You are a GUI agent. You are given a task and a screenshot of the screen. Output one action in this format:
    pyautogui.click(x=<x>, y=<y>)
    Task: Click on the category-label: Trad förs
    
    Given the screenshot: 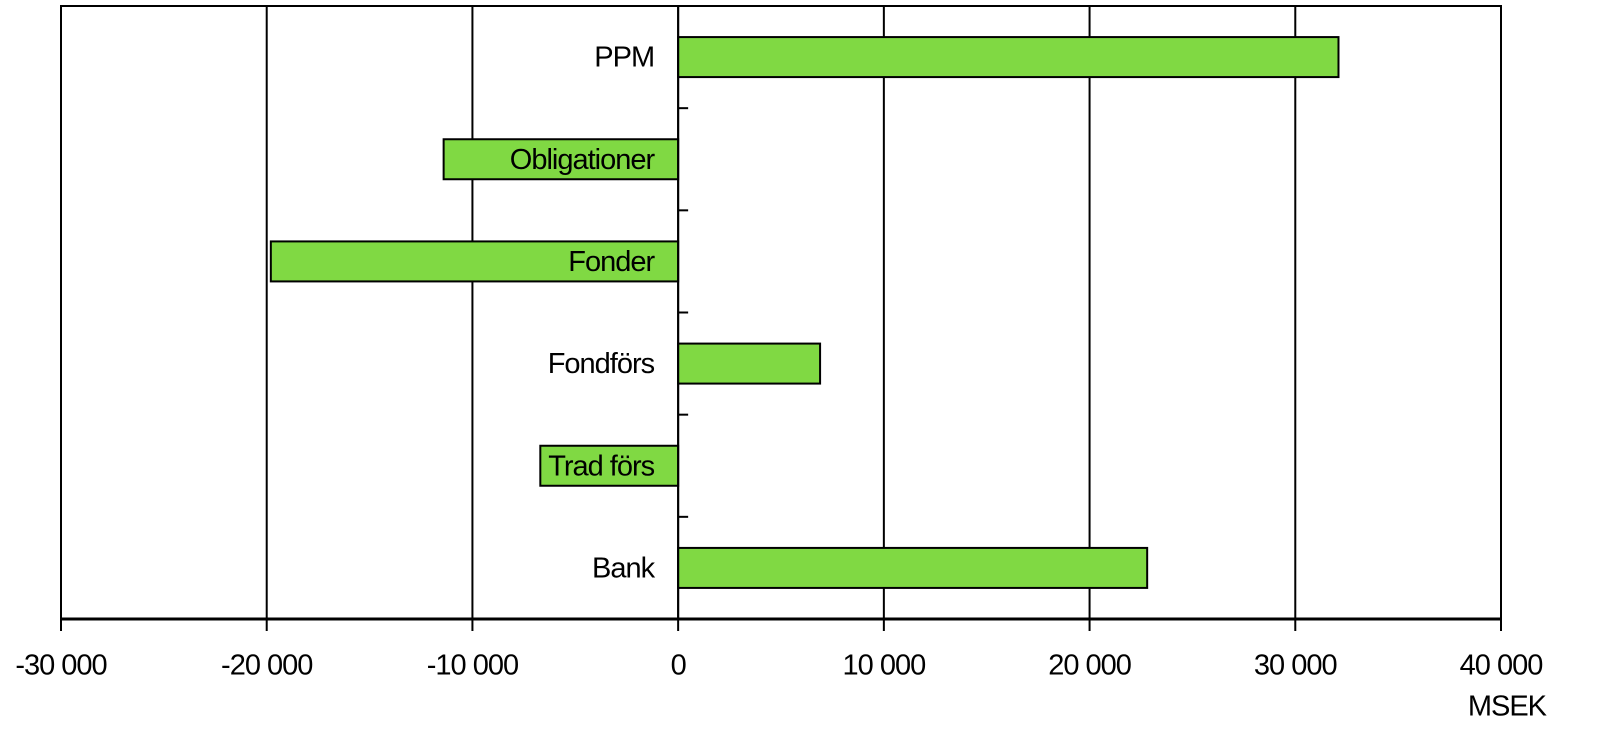 What is the action you would take?
    pyautogui.click(x=601, y=466)
    